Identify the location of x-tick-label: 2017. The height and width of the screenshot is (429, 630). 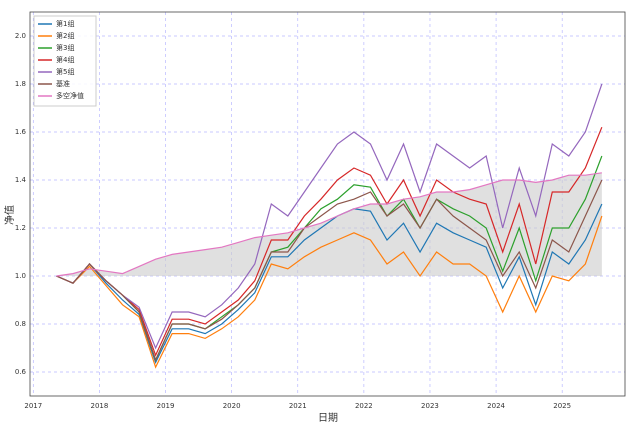
(33, 406).